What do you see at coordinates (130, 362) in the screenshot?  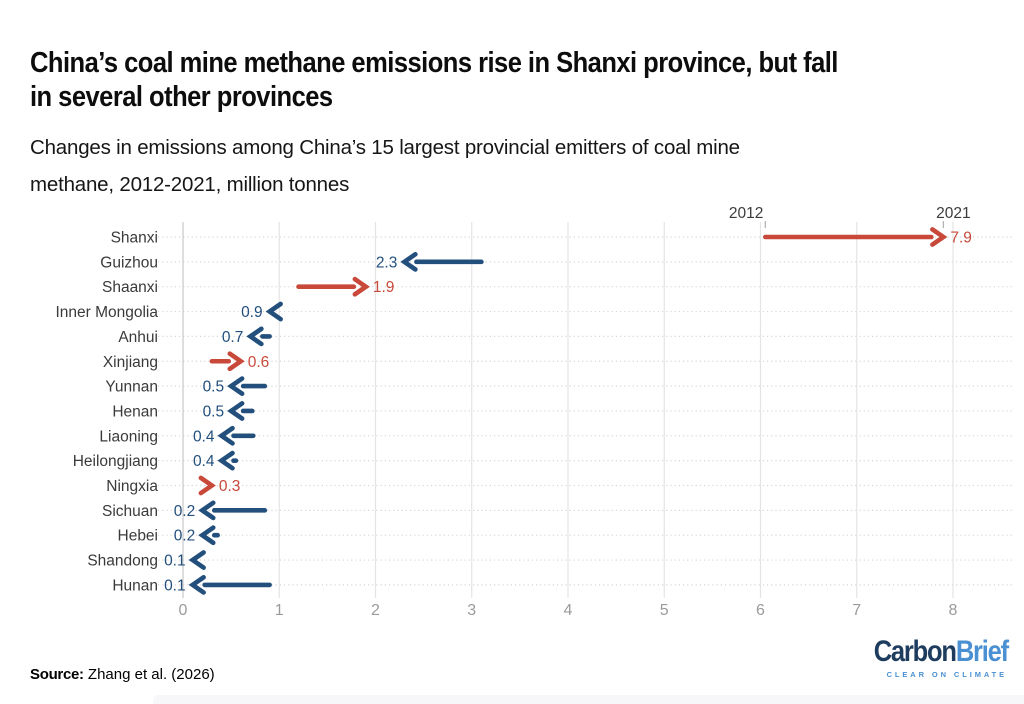 I see `province-label: Xinjiang` at bounding box center [130, 362].